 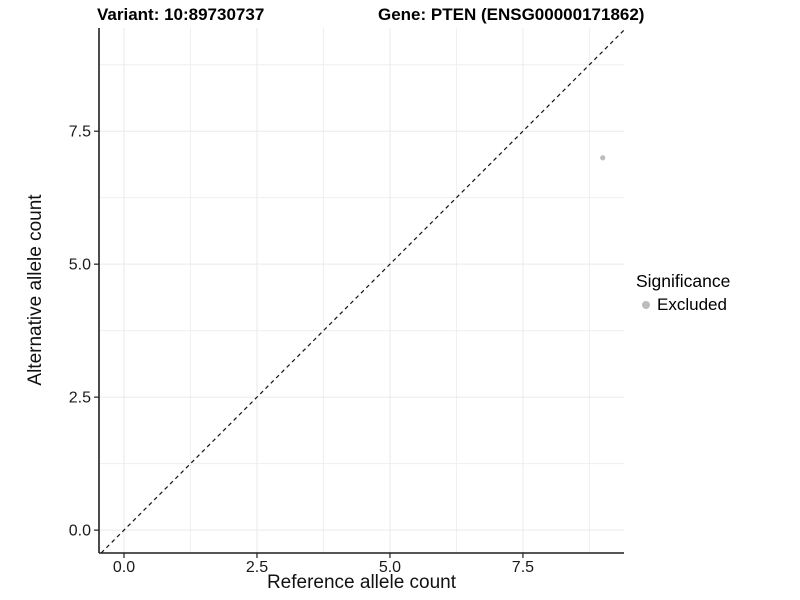 What do you see at coordinates (603, 158) in the screenshot?
I see `data-point` at bounding box center [603, 158].